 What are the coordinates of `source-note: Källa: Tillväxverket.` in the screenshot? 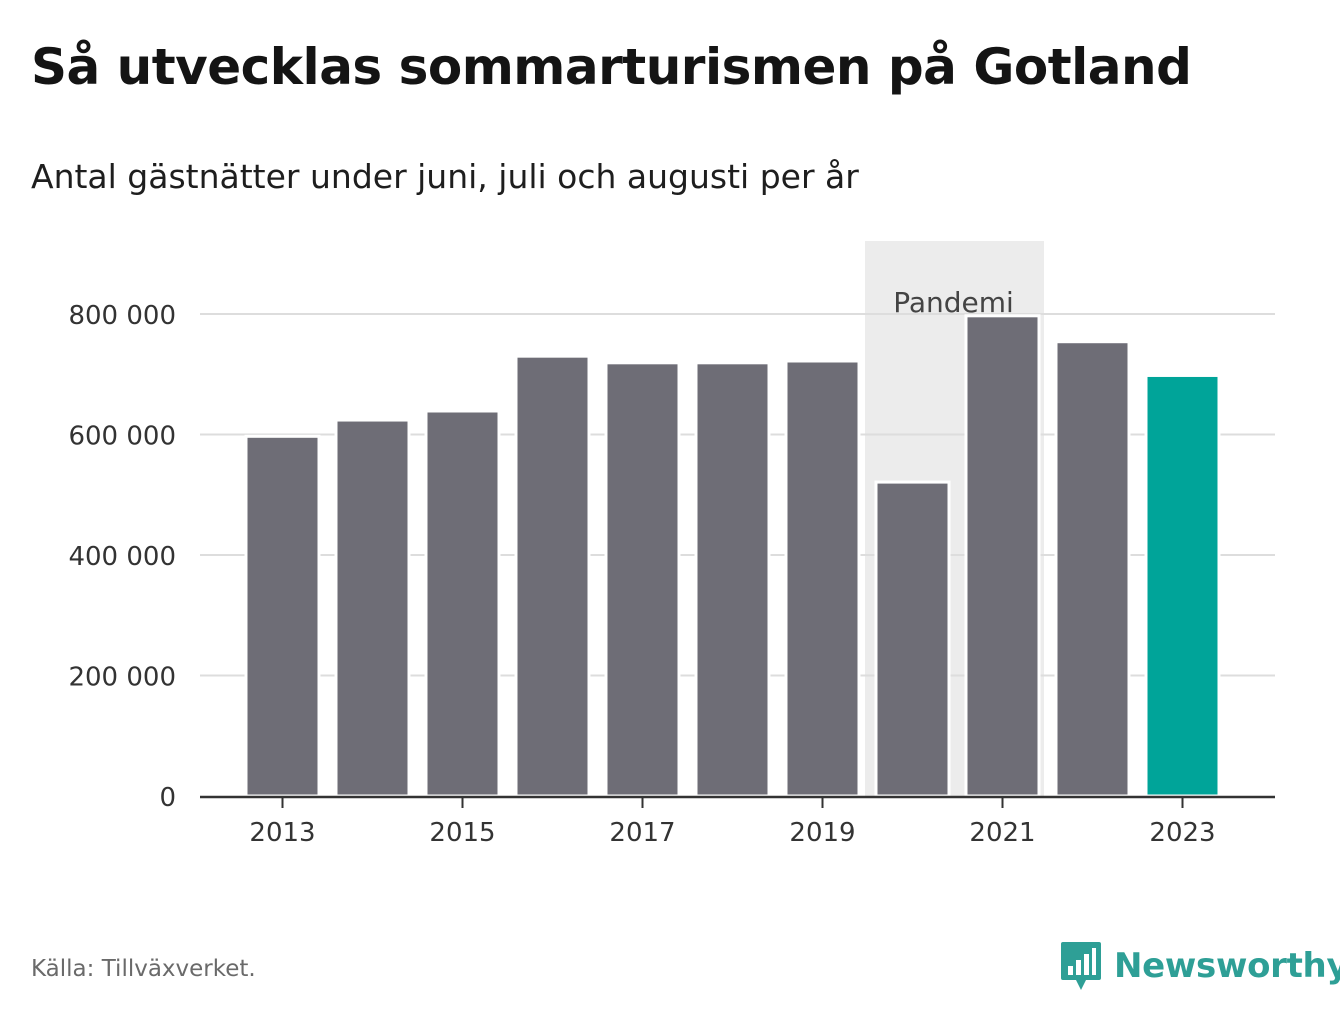 It's located at (143, 969).